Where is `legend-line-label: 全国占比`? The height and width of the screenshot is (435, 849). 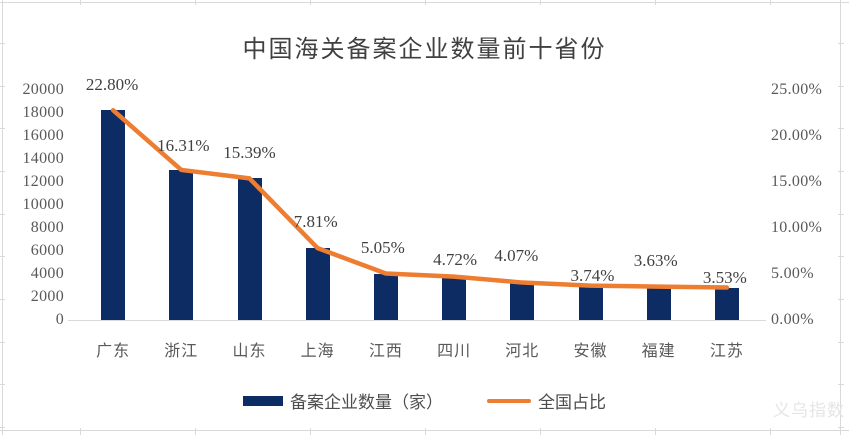
legend-line-label: 全国占比 is located at coordinates (572, 402).